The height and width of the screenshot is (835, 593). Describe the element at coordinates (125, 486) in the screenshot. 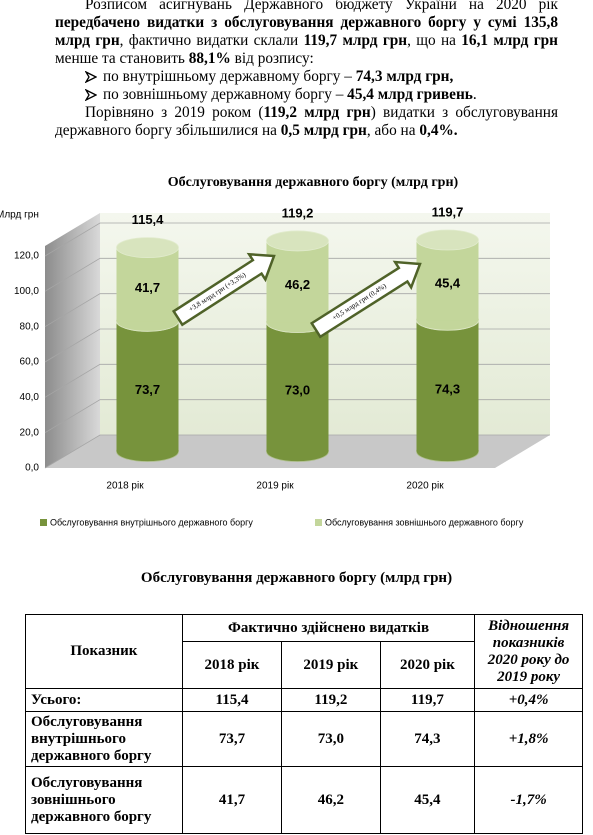

I see `x-tick-label: 2018 рік` at that location.